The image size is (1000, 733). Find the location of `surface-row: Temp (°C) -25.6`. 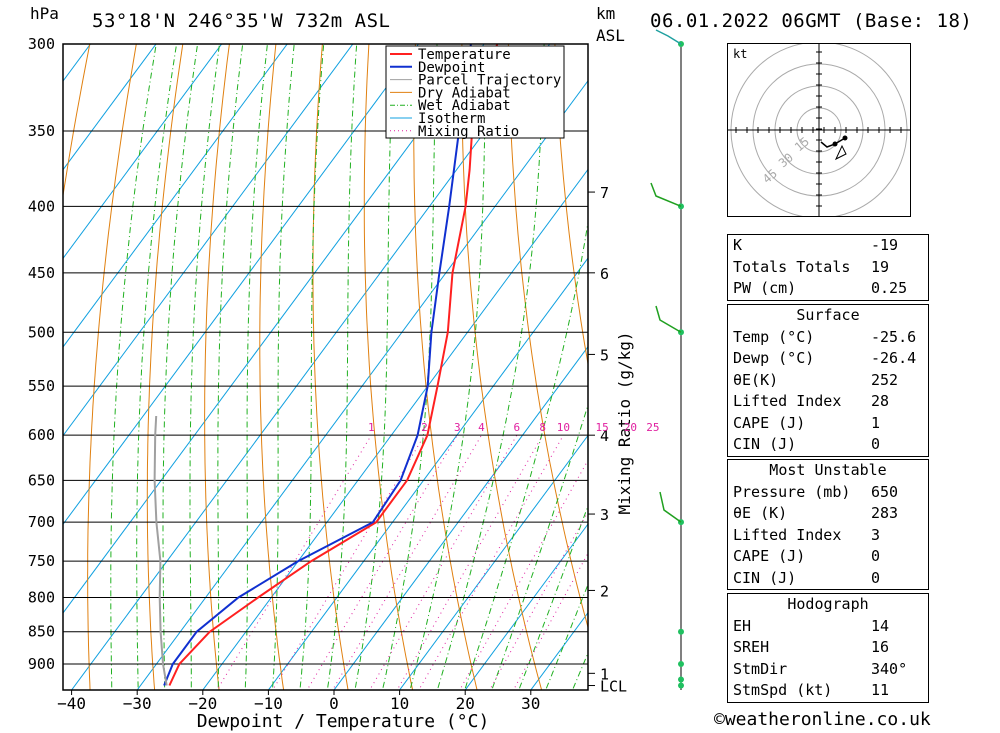

surface-row: Temp (°C) -25.6 is located at coordinates (828, 338).